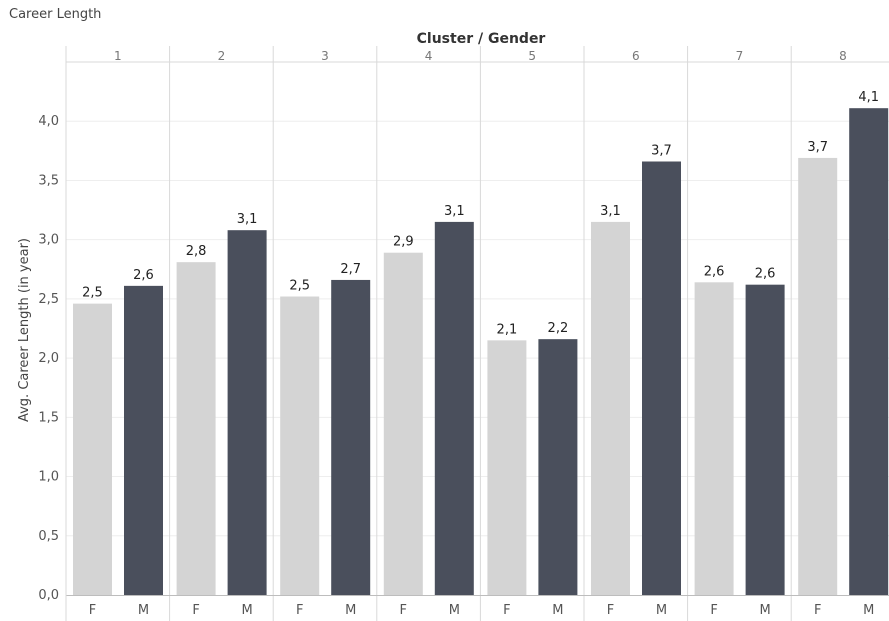  Describe the element at coordinates (247, 413) in the screenshot. I see `bar-2-M` at that location.